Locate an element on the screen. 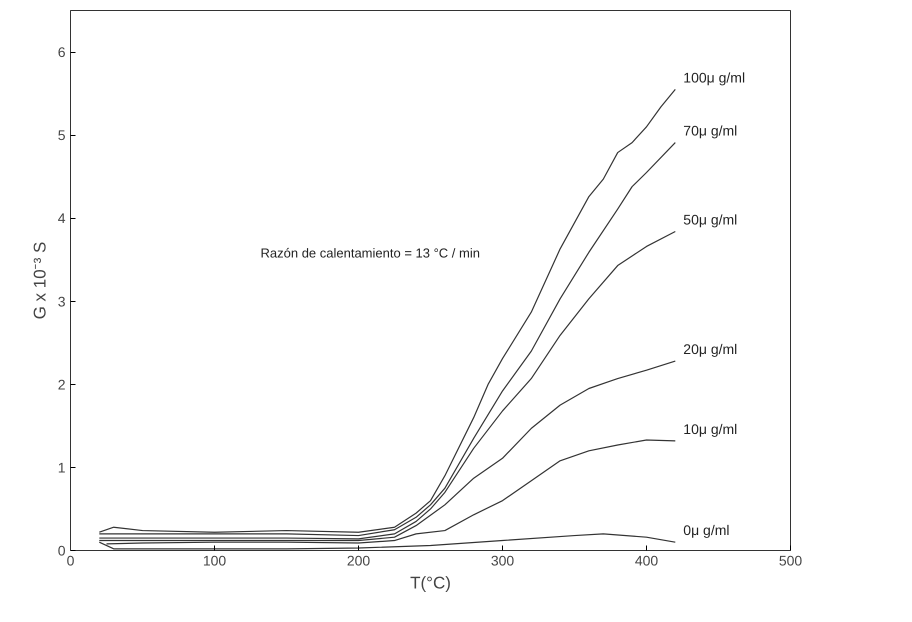 Image resolution: width=912 pixels, height=622 pixels. y-tick-label: 1 is located at coordinates (62, 467).